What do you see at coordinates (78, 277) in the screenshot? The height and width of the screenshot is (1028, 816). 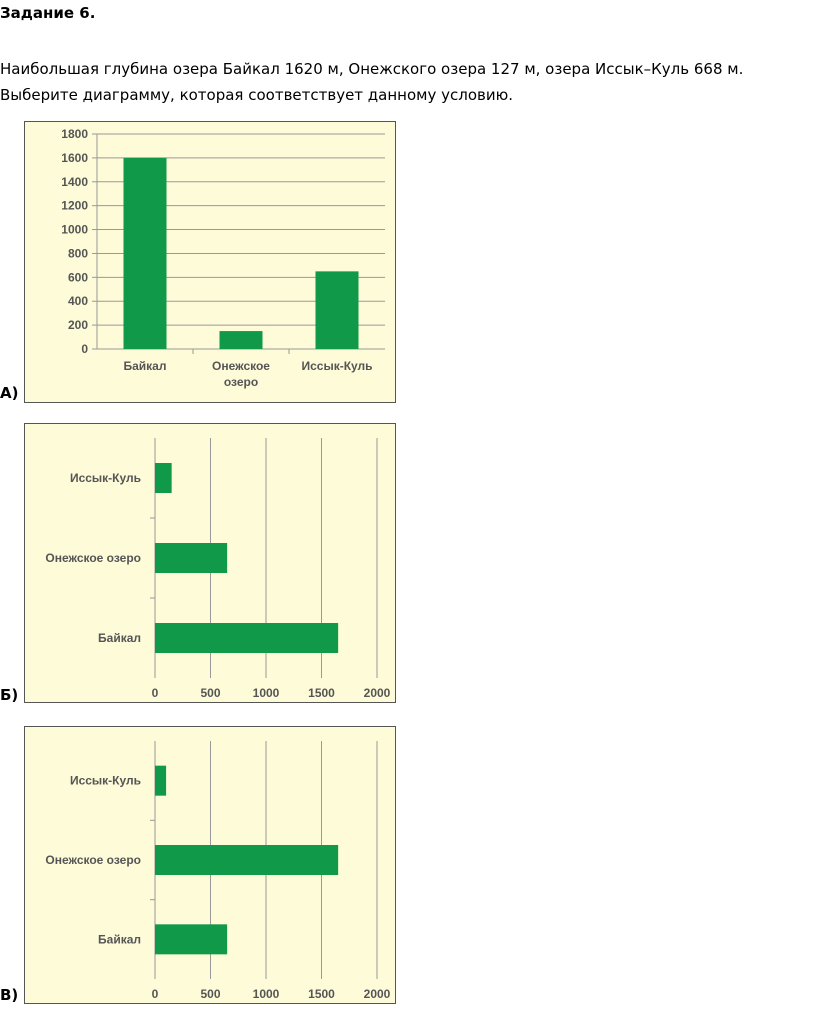 I see `y-tick-label: 600` at bounding box center [78, 277].